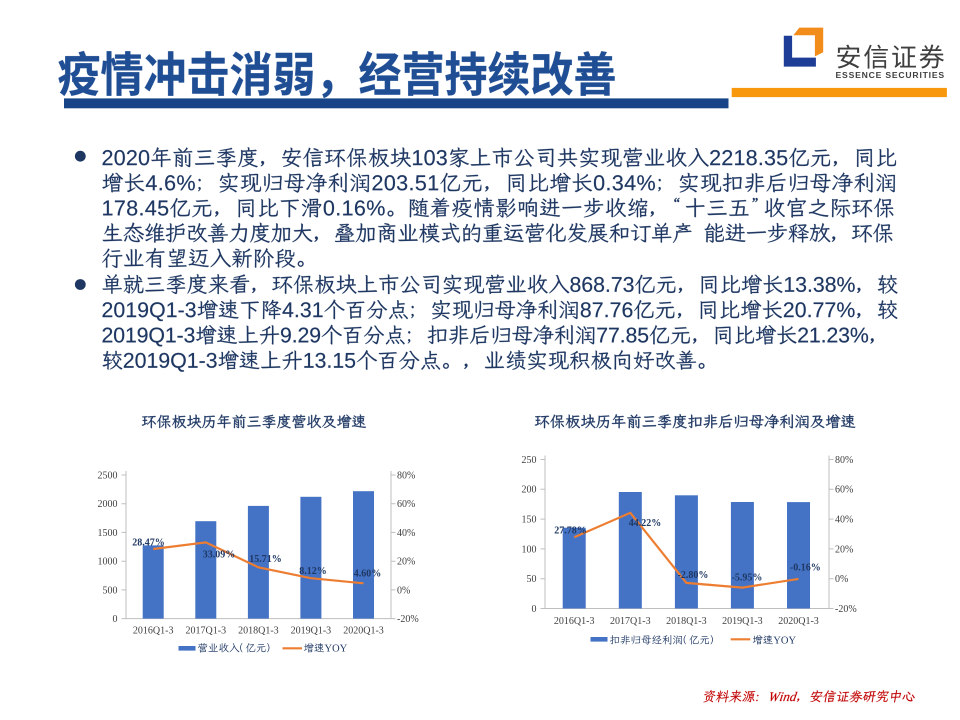 The height and width of the screenshot is (720, 960). I want to click on svg-text: 500, so click(110, 590).